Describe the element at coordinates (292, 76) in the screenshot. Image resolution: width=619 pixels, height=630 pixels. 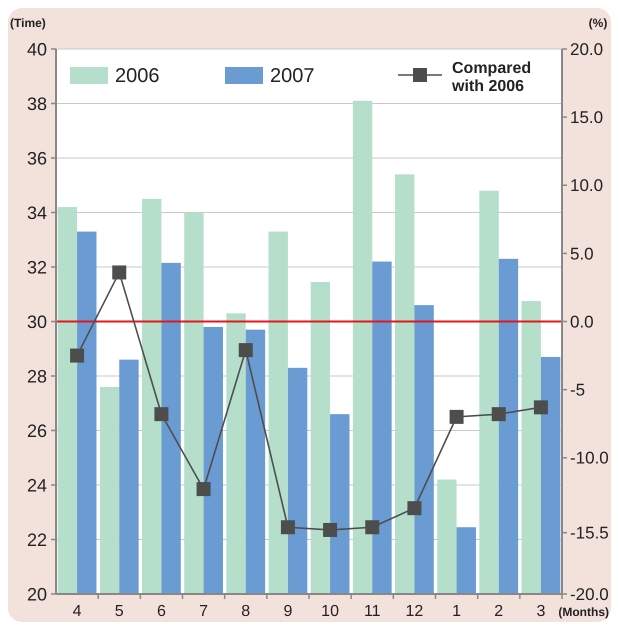
I see `legend-label: 2007` at that location.